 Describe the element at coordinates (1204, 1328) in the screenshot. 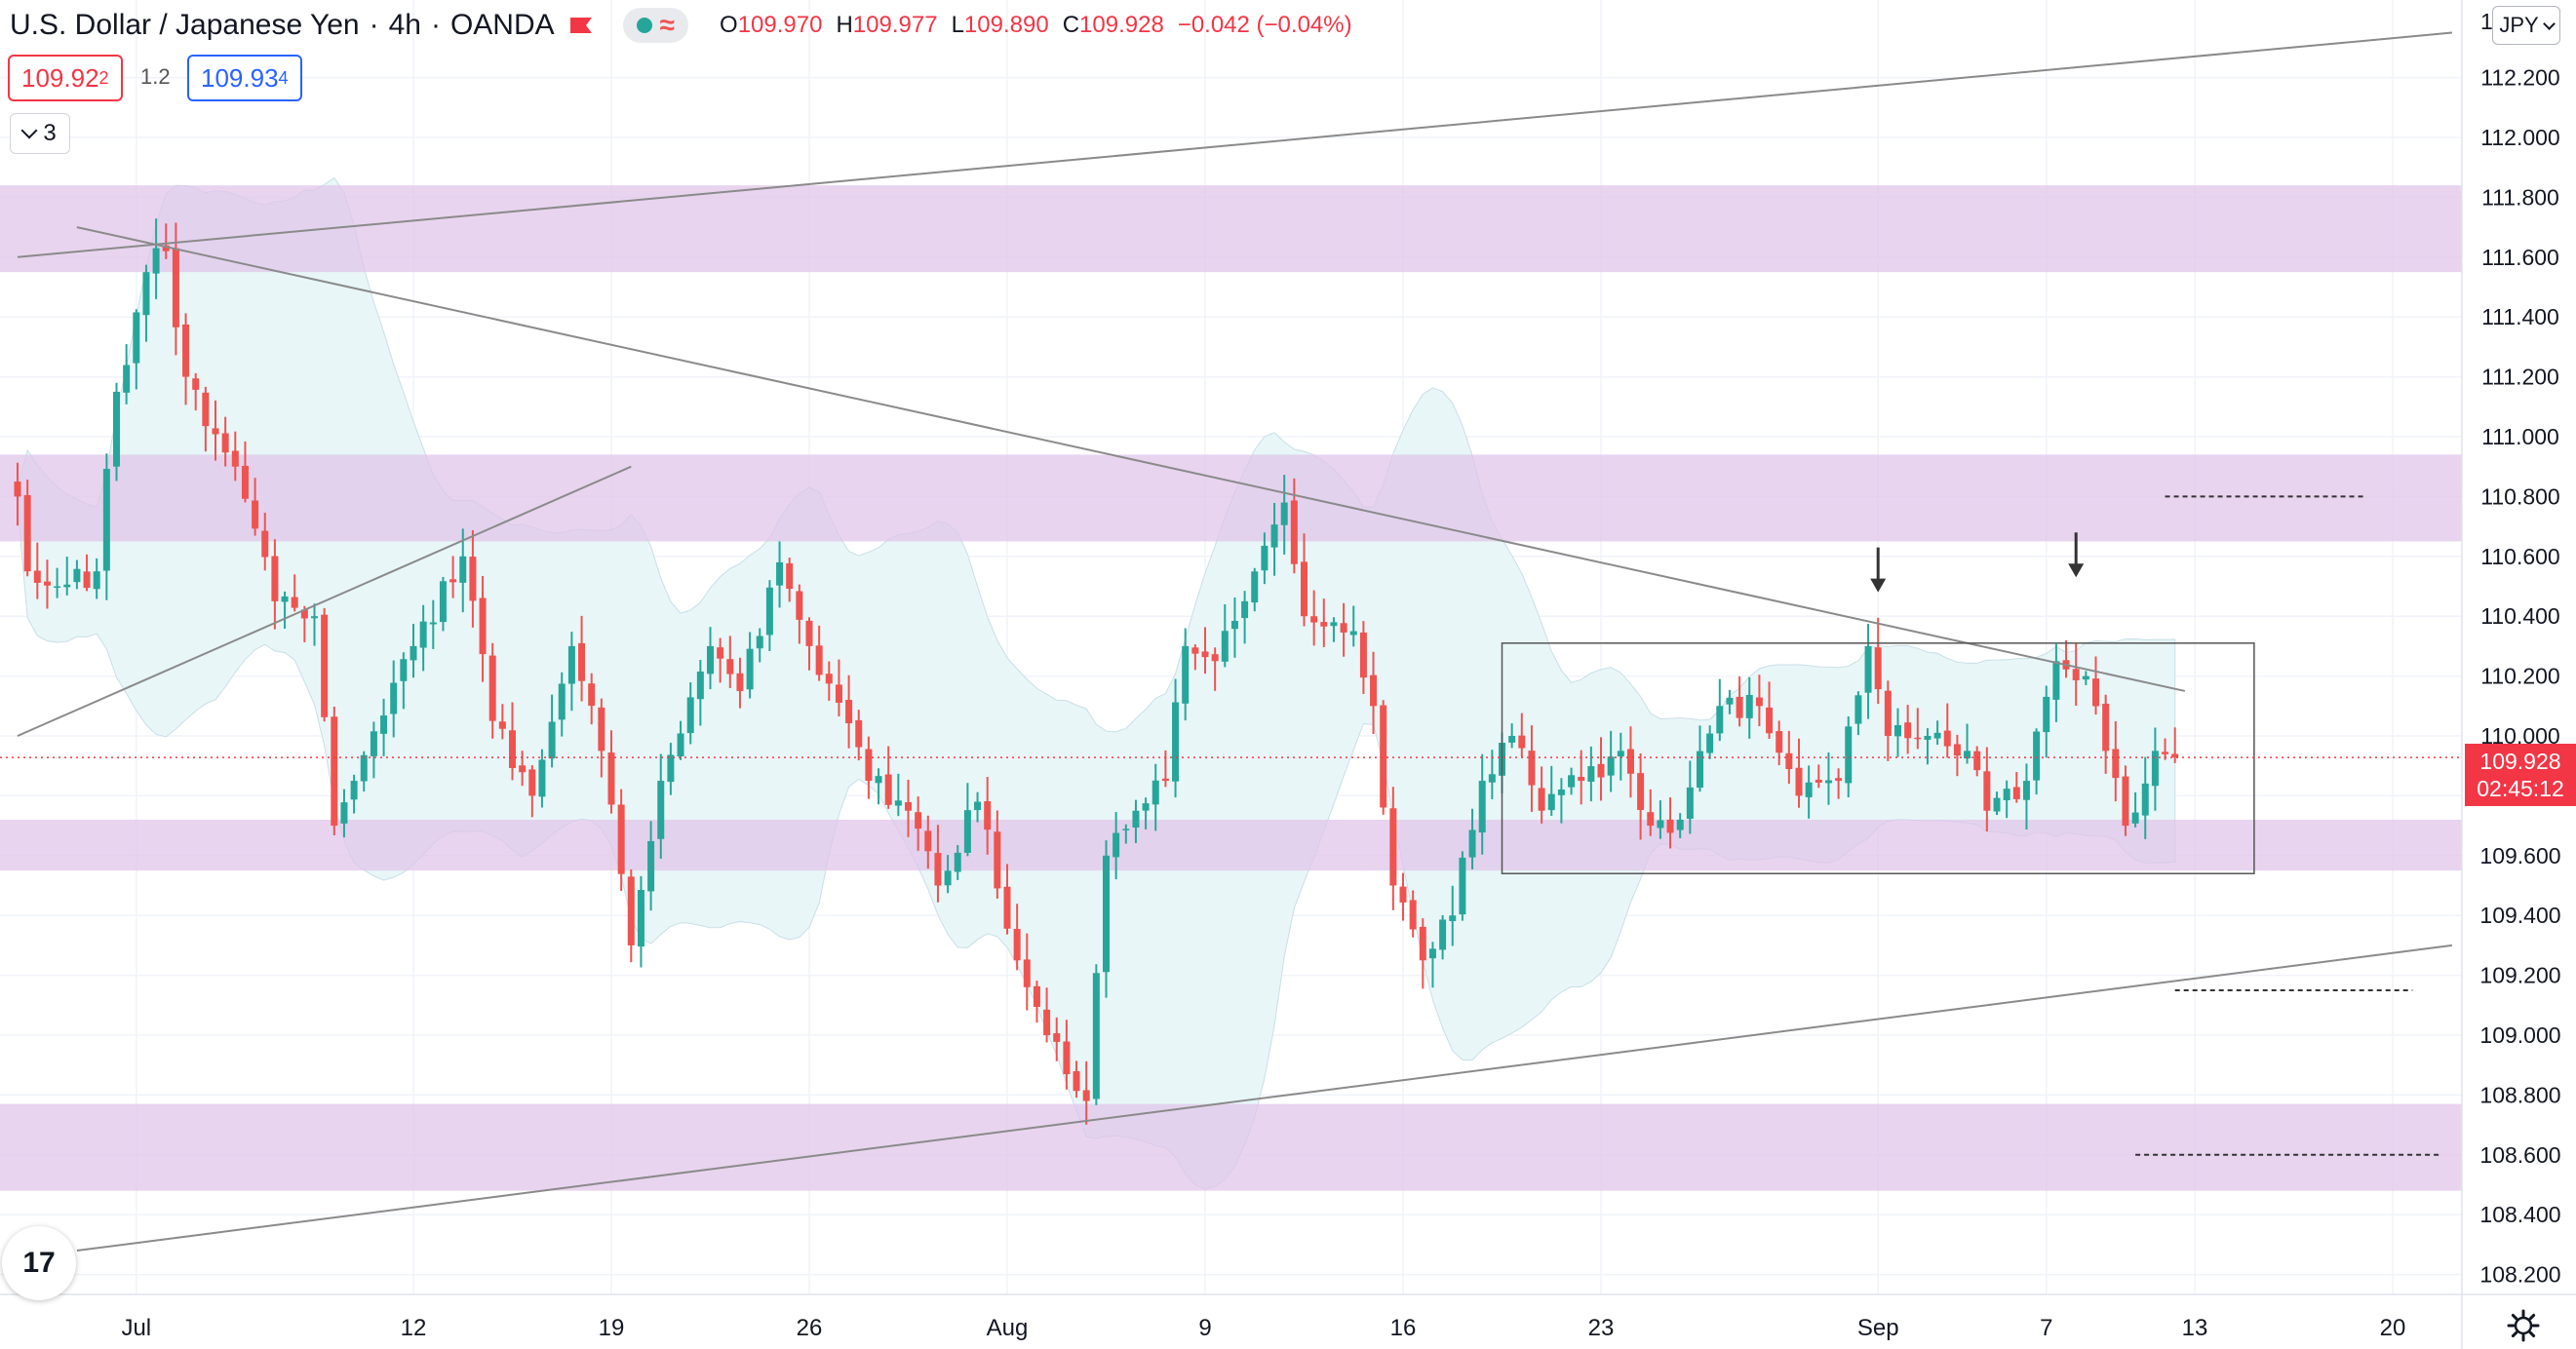

I see `time-tick-label: 9` at that location.